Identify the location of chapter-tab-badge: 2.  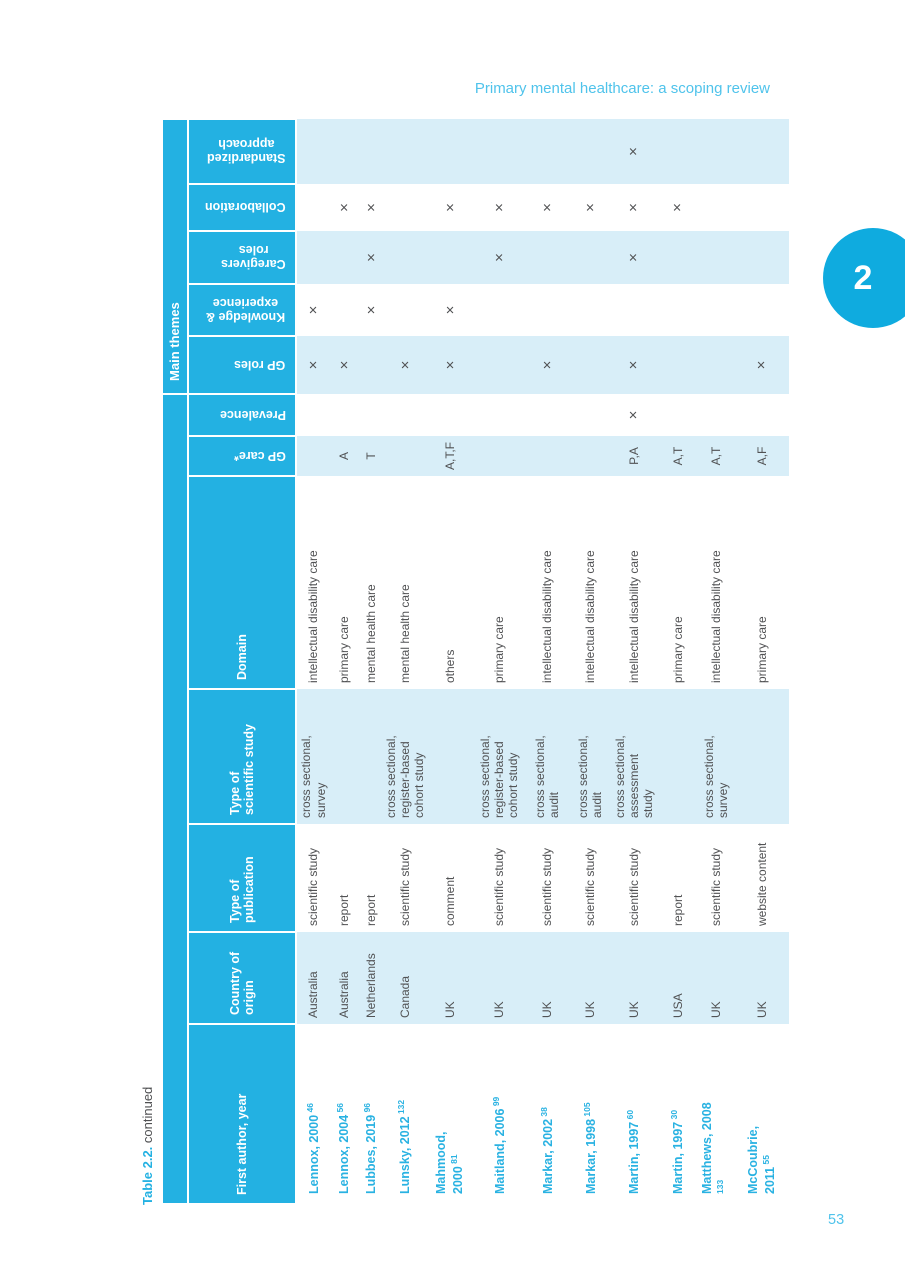
(864, 278).